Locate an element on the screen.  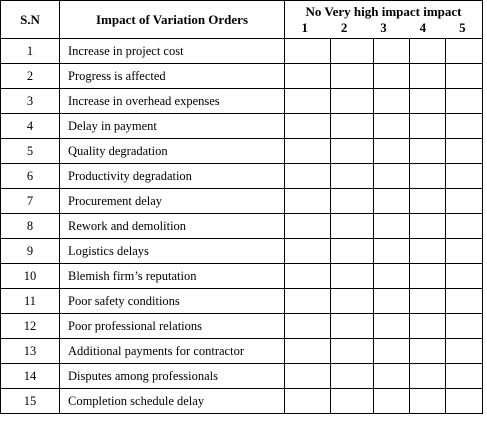
table-row: 5 Quality degradation is located at coordinates (241, 151).